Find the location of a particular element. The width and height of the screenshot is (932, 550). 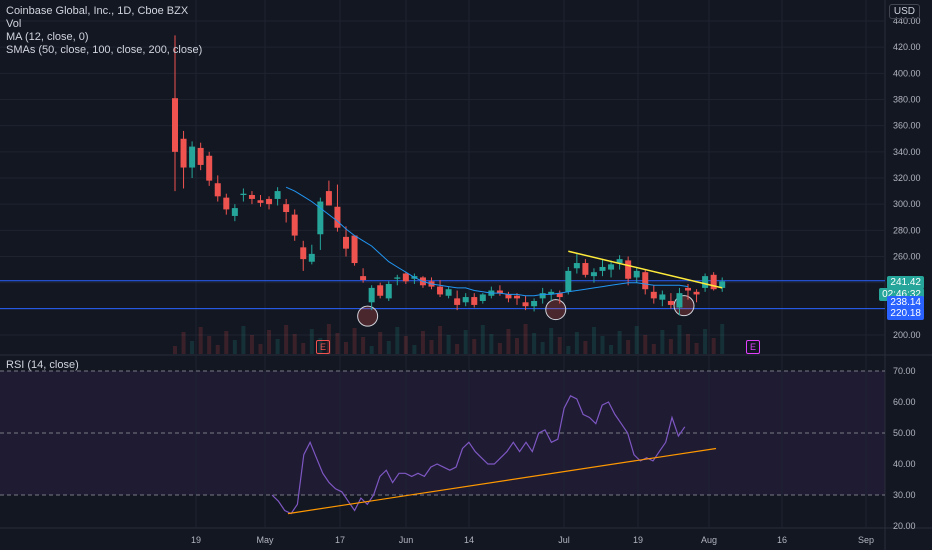

rsi-support-trend-line is located at coordinates (502, 481).